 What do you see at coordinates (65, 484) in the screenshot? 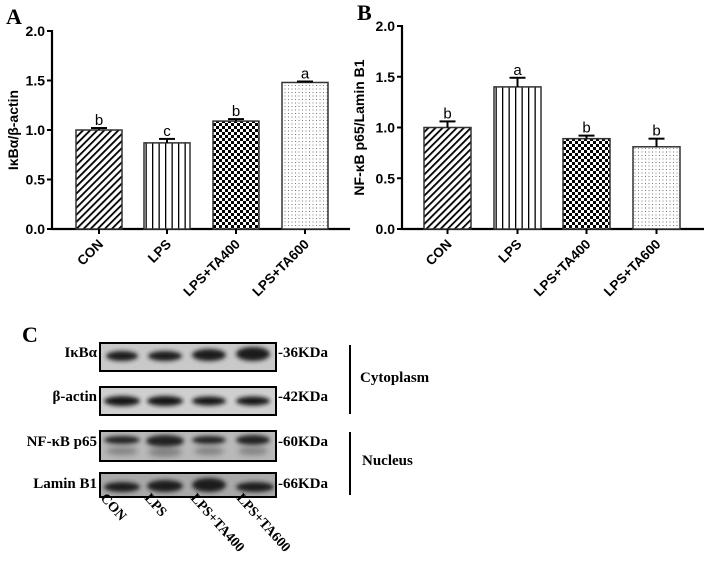
I see `blot-label-lamin-b1: Lamin B1` at bounding box center [65, 484].